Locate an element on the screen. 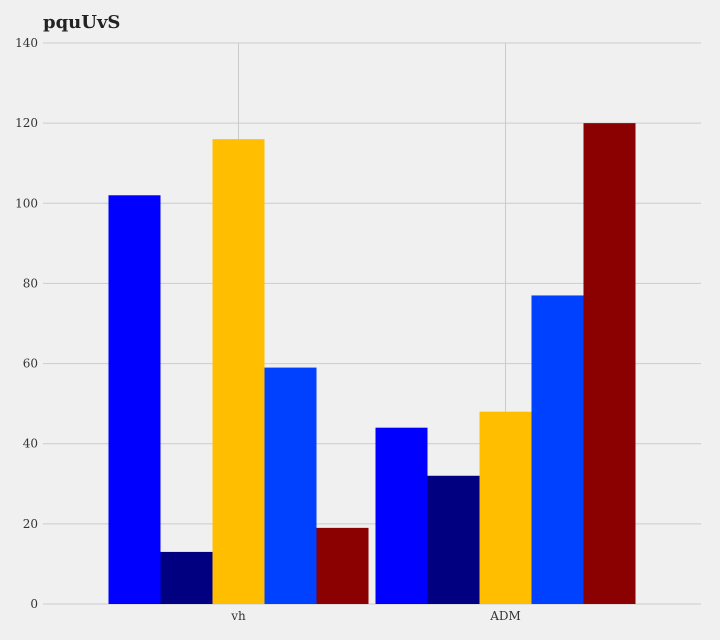  y-tick-label: 20 is located at coordinates (30, 524).